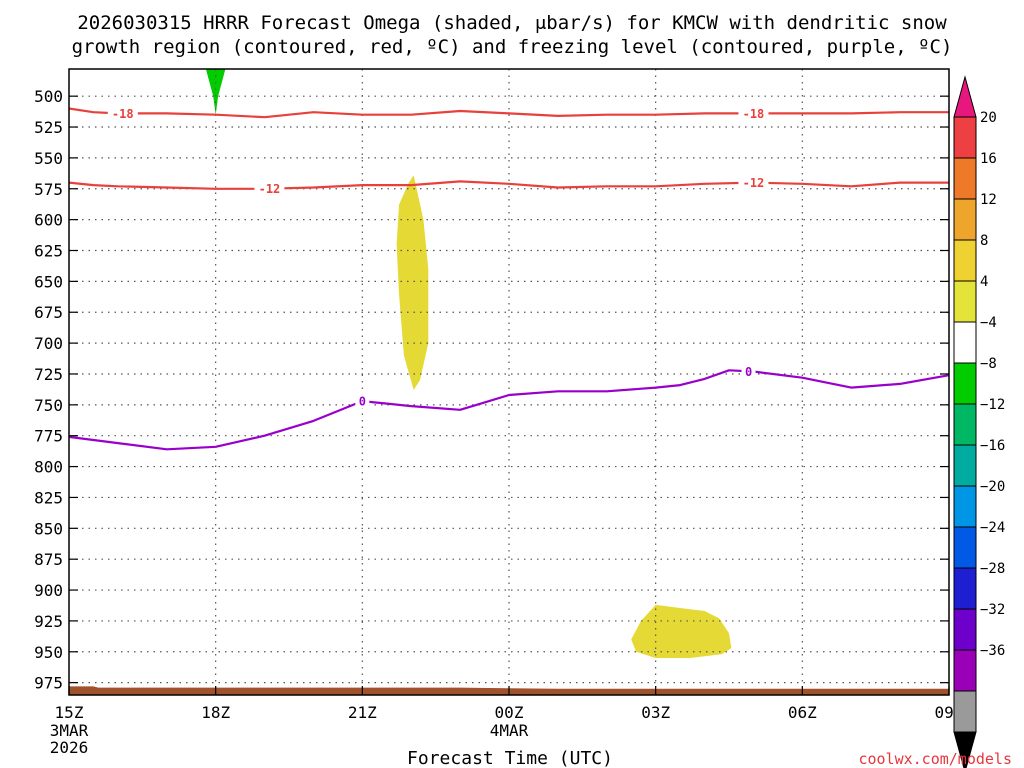 The image size is (1024, 768). I want to click on x-tick-label-00Z: 00Z, so click(509, 712).